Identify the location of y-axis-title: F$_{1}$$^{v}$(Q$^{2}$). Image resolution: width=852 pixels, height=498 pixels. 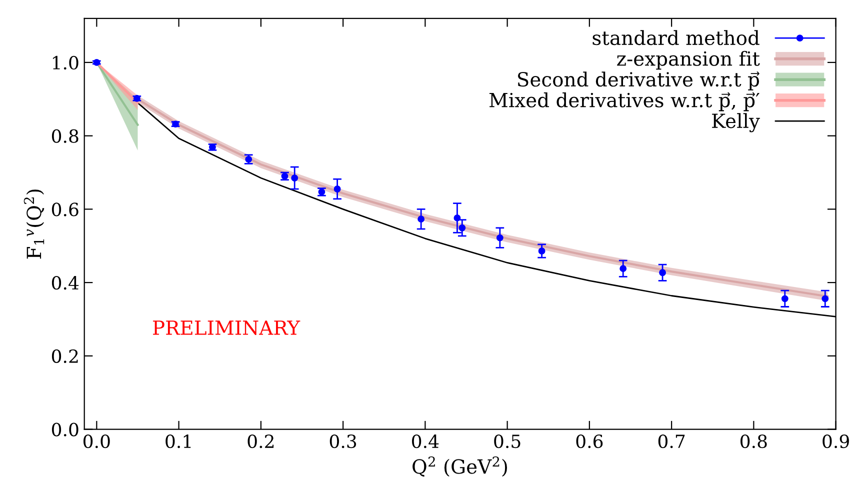
(34, 224).